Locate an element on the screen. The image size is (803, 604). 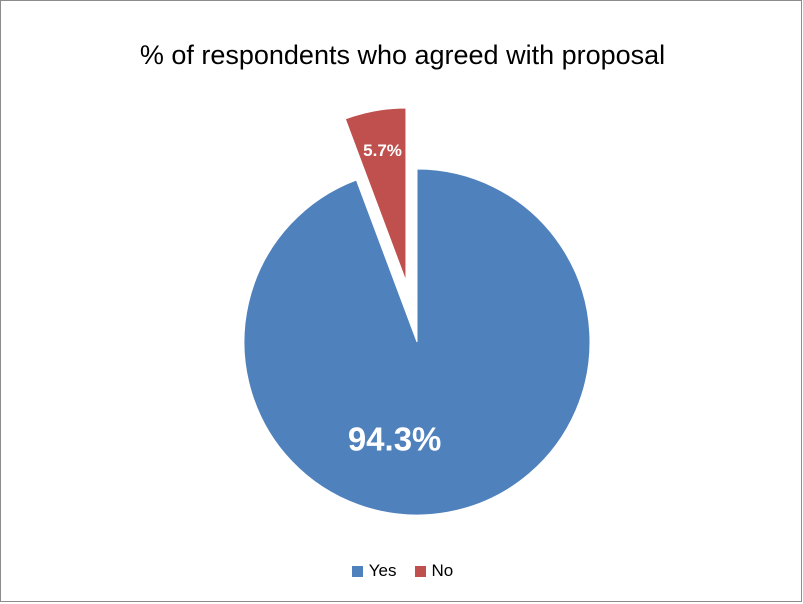
data-label-no: 5.7% is located at coordinates (382, 150).